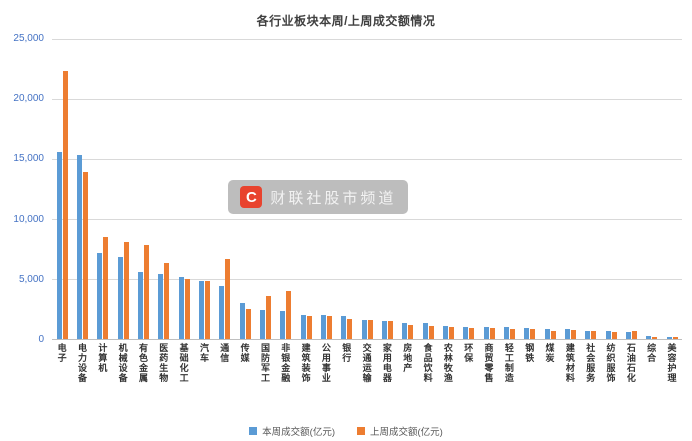 The width and height of the screenshot is (692, 441). I want to click on legend-label: 上周成交额(亿元), so click(406, 432).